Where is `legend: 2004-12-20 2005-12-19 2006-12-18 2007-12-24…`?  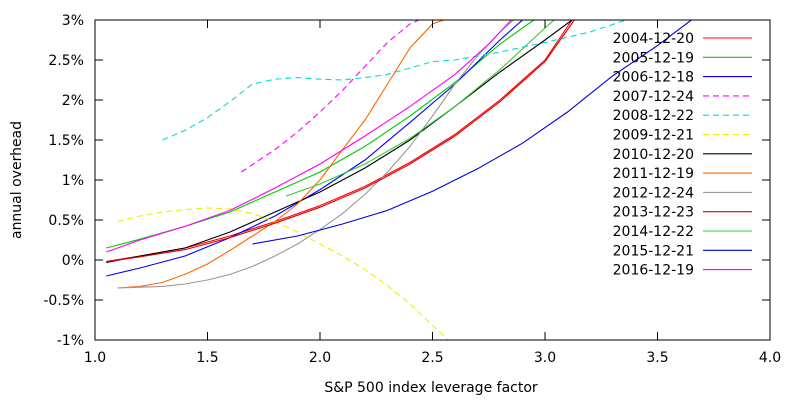 legend: 2004-12-20 2005-12-19 2006-12-18 2007-12-24… is located at coordinates (682, 155).